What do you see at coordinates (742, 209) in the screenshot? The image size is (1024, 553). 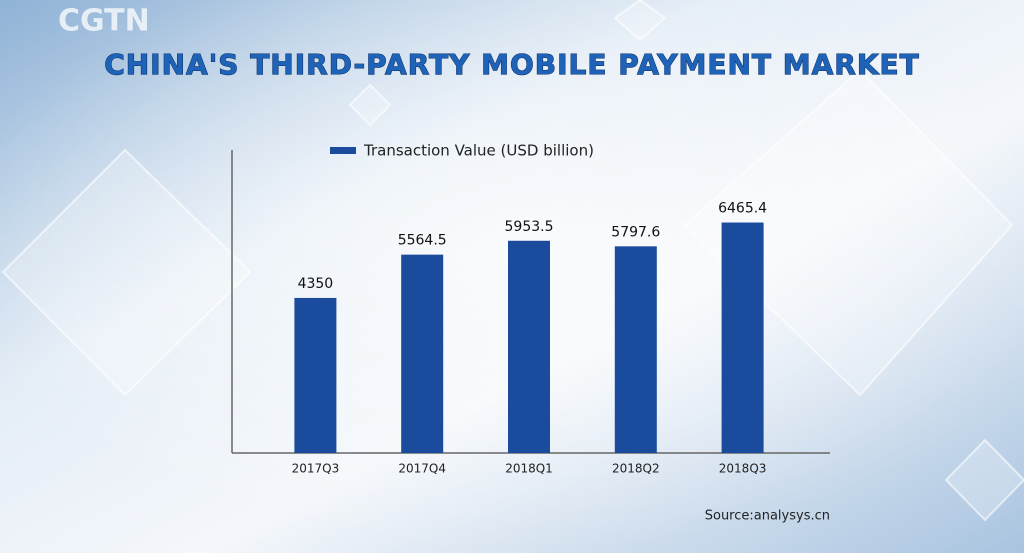 I see `value-label: 6465.4` at bounding box center [742, 209].